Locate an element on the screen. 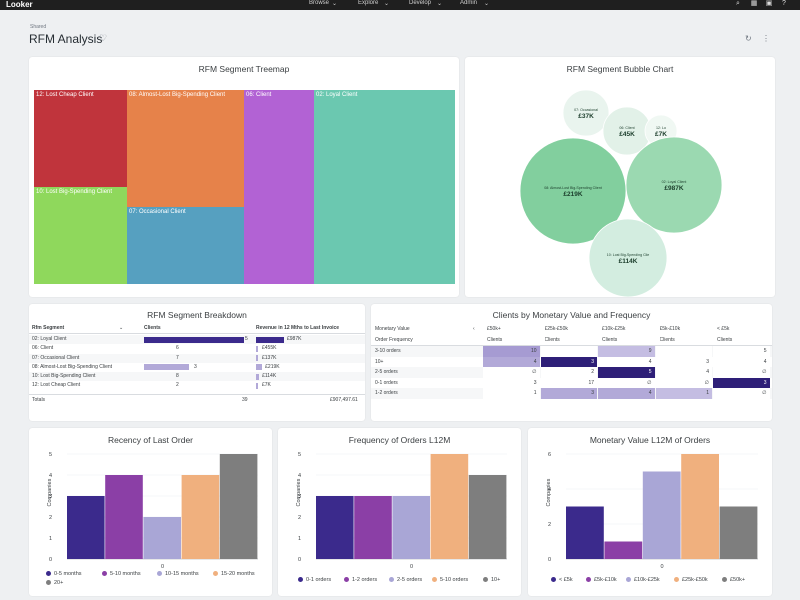 The height and width of the screenshot is (600, 800). heart-icon: ♡ is located at coordinates (103, 38).